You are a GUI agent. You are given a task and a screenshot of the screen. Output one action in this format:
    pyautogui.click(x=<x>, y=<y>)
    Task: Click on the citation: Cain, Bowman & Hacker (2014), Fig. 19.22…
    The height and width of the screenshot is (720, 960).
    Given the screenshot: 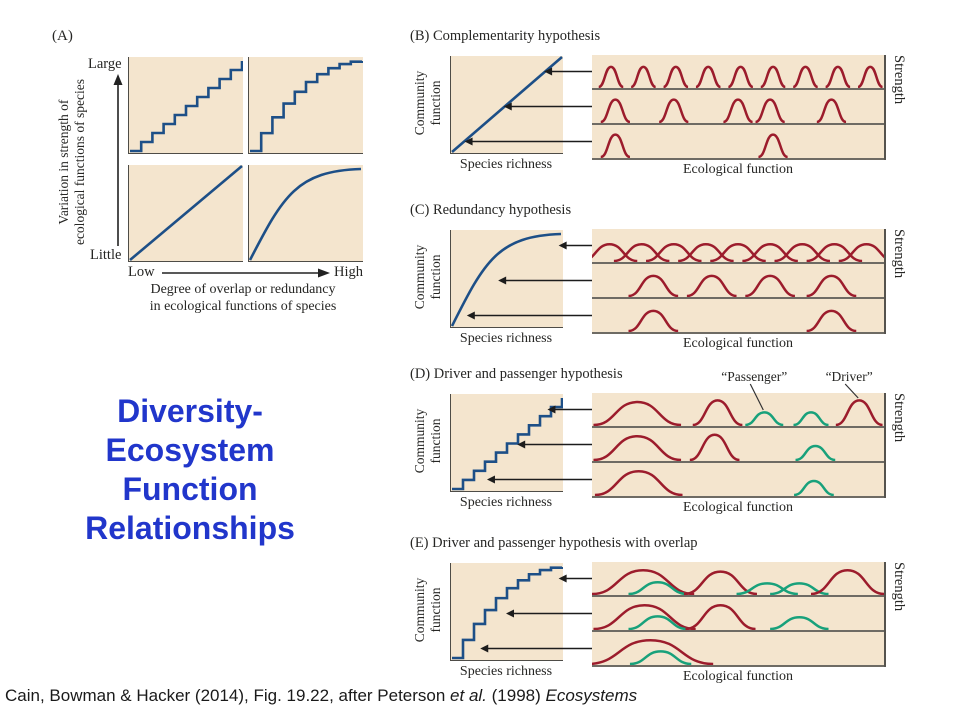 What is the action you would take?
    pyautogui.click(x=321, y=696)
    